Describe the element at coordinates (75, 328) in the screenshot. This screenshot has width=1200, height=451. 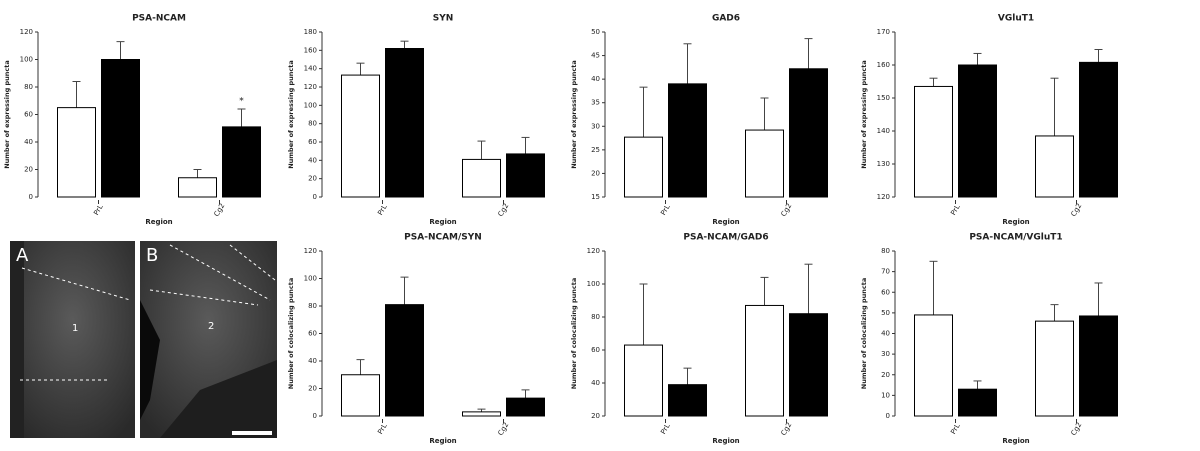
I see `region-label: 1` at that location.